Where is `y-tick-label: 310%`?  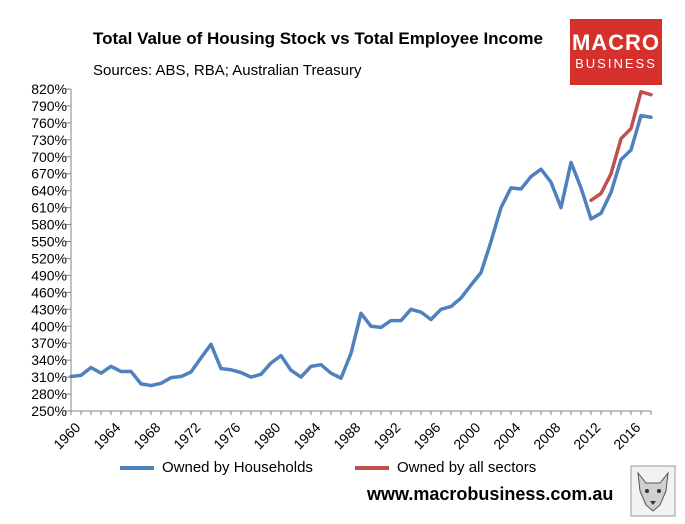
y-tick-label: 310% is located at coordinates (49, 377).